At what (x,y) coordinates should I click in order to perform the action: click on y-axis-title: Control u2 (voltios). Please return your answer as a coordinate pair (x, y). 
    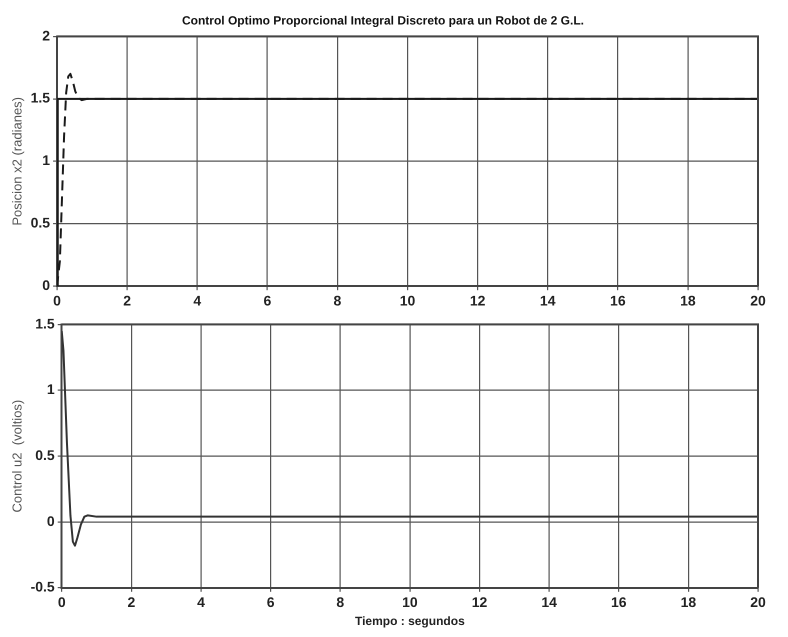
    Looking at the image, I should click on (16, 456).